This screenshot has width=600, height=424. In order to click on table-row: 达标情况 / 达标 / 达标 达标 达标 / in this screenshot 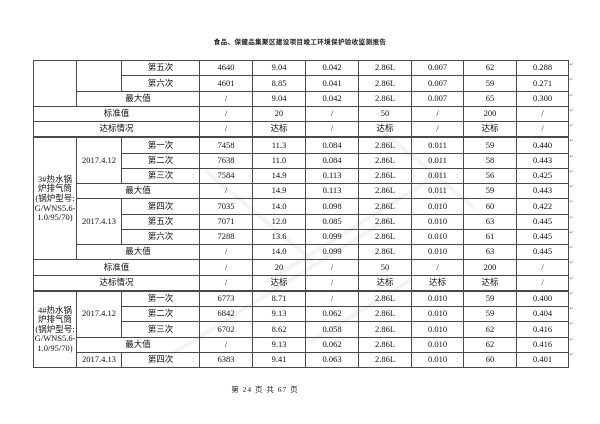, I will do `click(301, 283)`.